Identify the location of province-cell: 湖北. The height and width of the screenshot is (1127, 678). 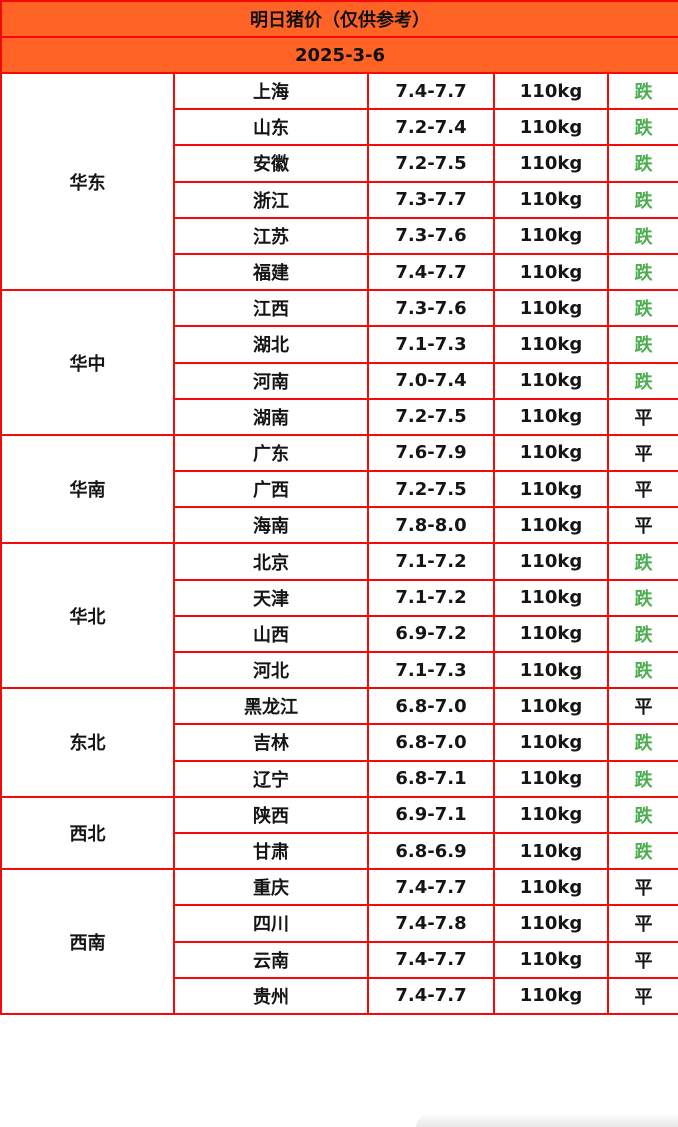
(271, 344).